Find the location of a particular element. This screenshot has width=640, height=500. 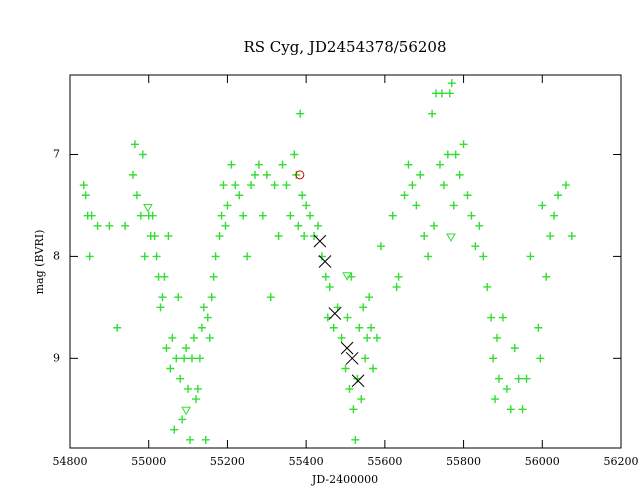

chart-title: RS Cyg, JD2454378/56208 is located at coordinates (344, 47).